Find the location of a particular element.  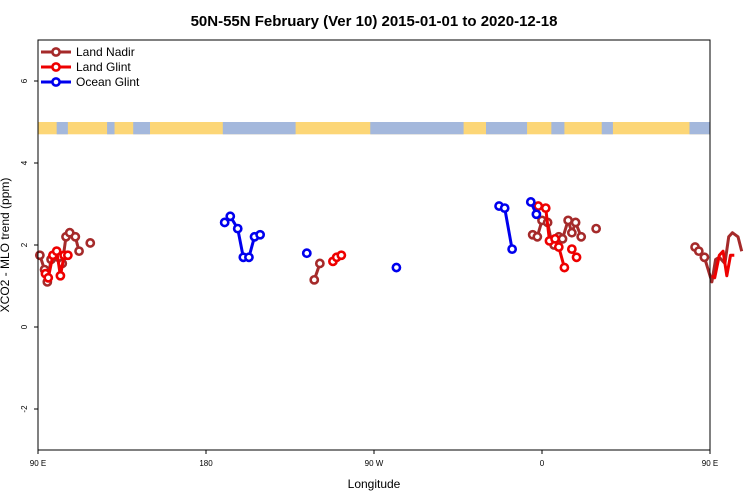

legend-item: Land Nadir is located at coordinates (88, 52).